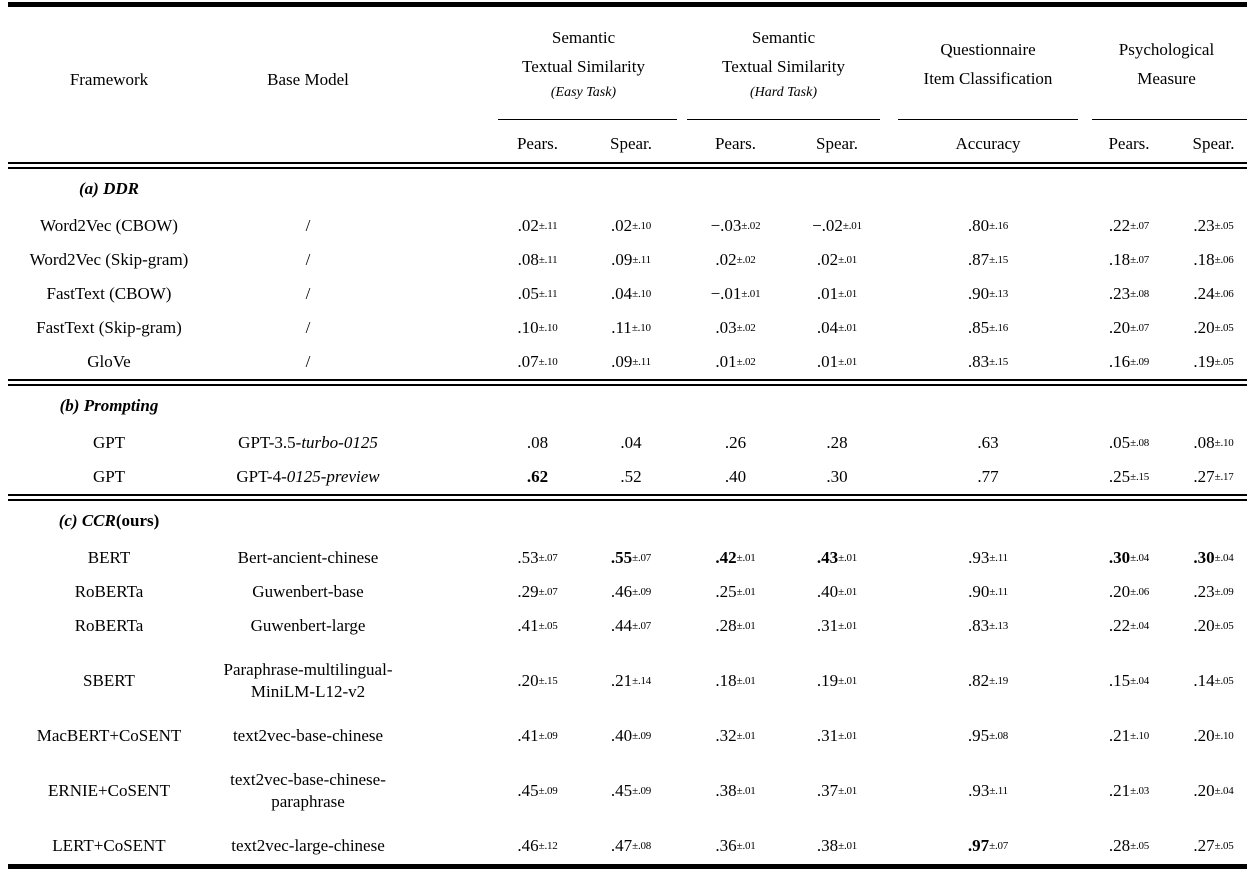 This screenshot has width=1255, height=875. I want to click on metric-cell: .26, so click(730, 443).